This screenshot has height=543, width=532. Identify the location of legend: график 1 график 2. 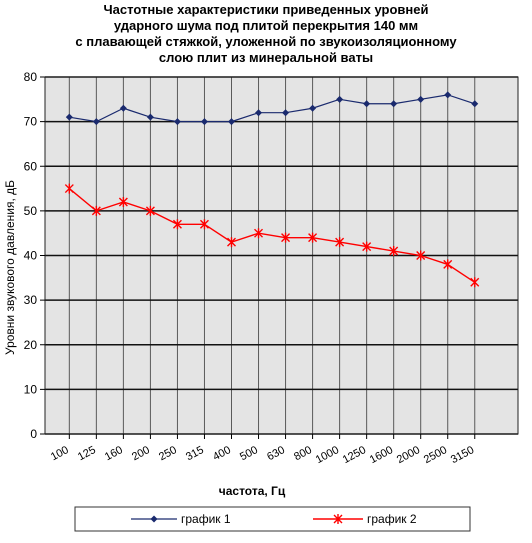
(272, 519).